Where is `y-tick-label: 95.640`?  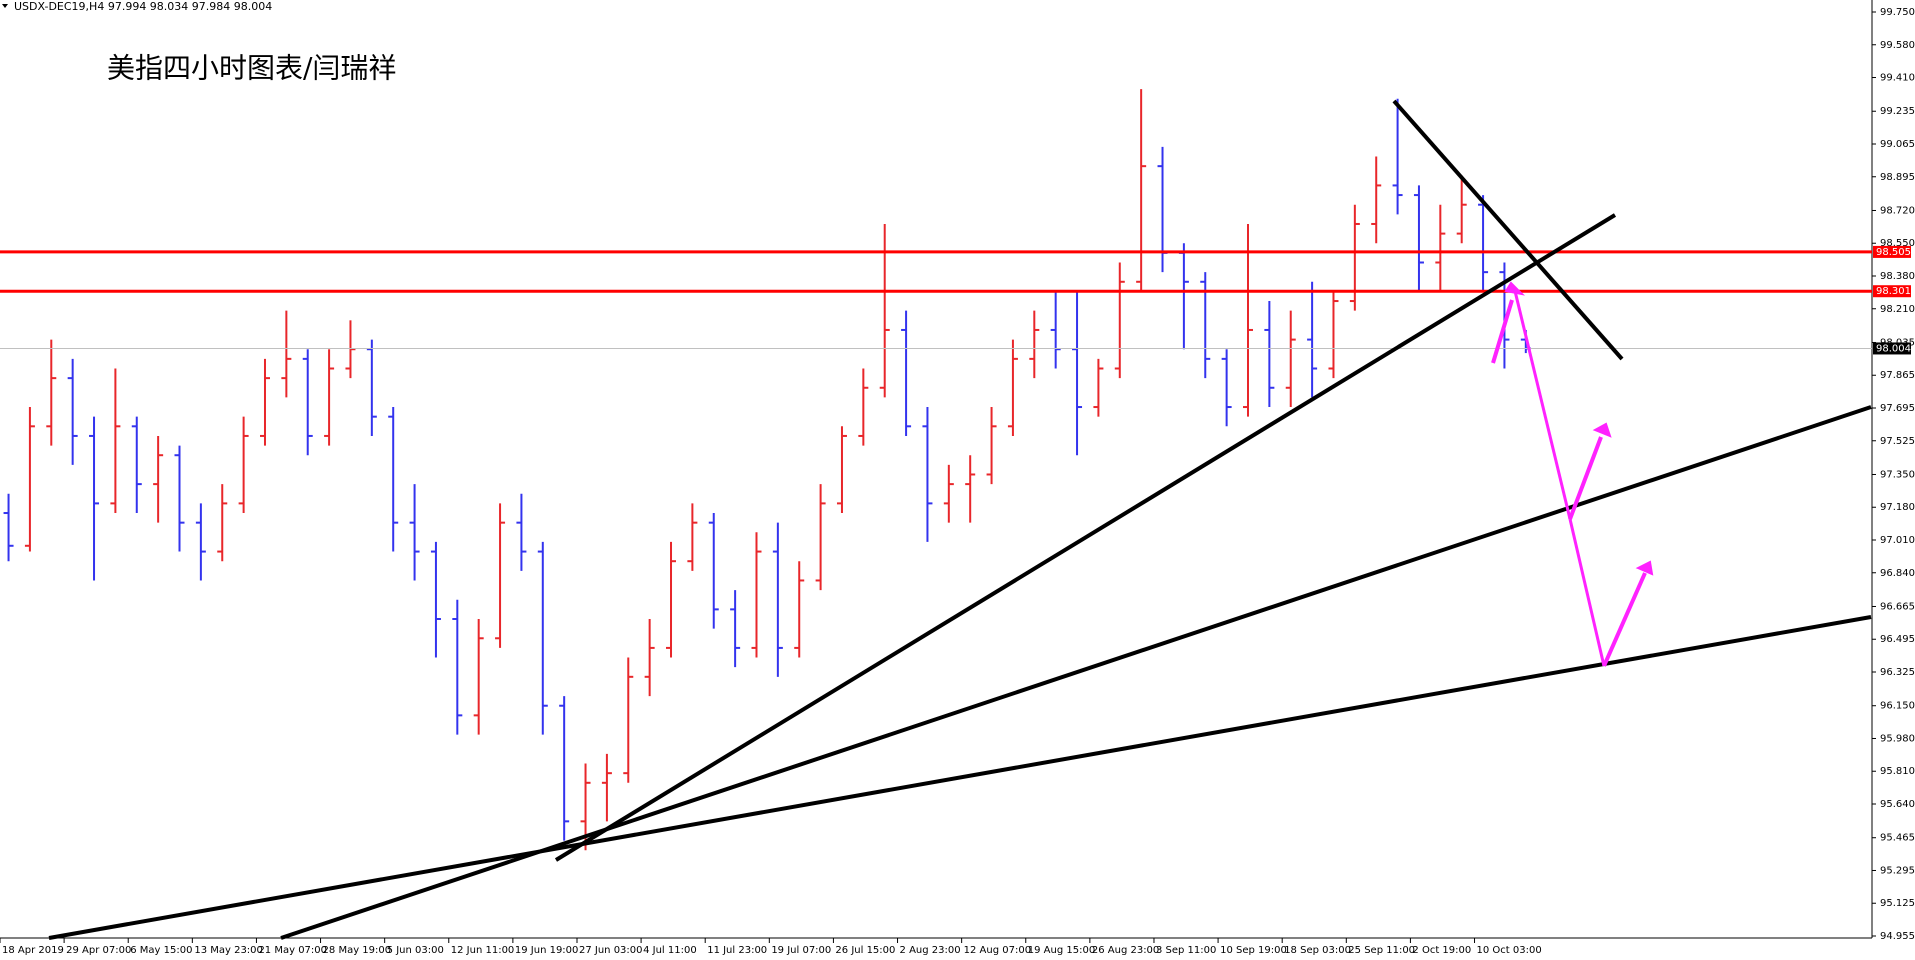
y-tick-label: 95.640 is located at coordinates (1897, 804).